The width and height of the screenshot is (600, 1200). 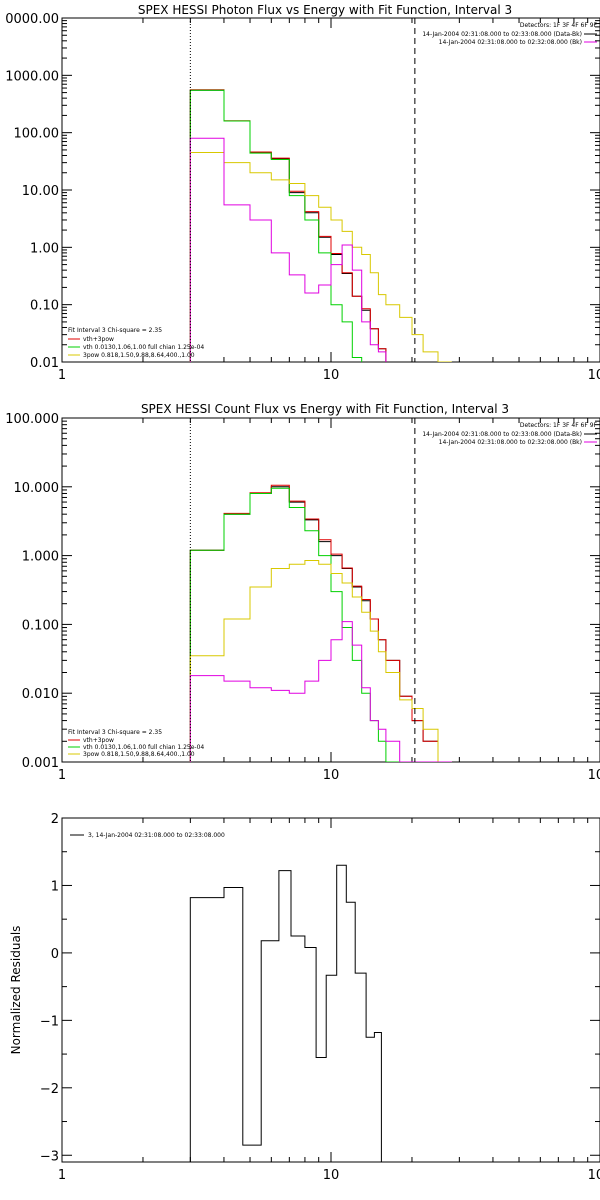 What do you see at coordinates (40, 557) in the screenshot?
I see `count-y-tick-label: 1.000` at bounding box center [40, 557].